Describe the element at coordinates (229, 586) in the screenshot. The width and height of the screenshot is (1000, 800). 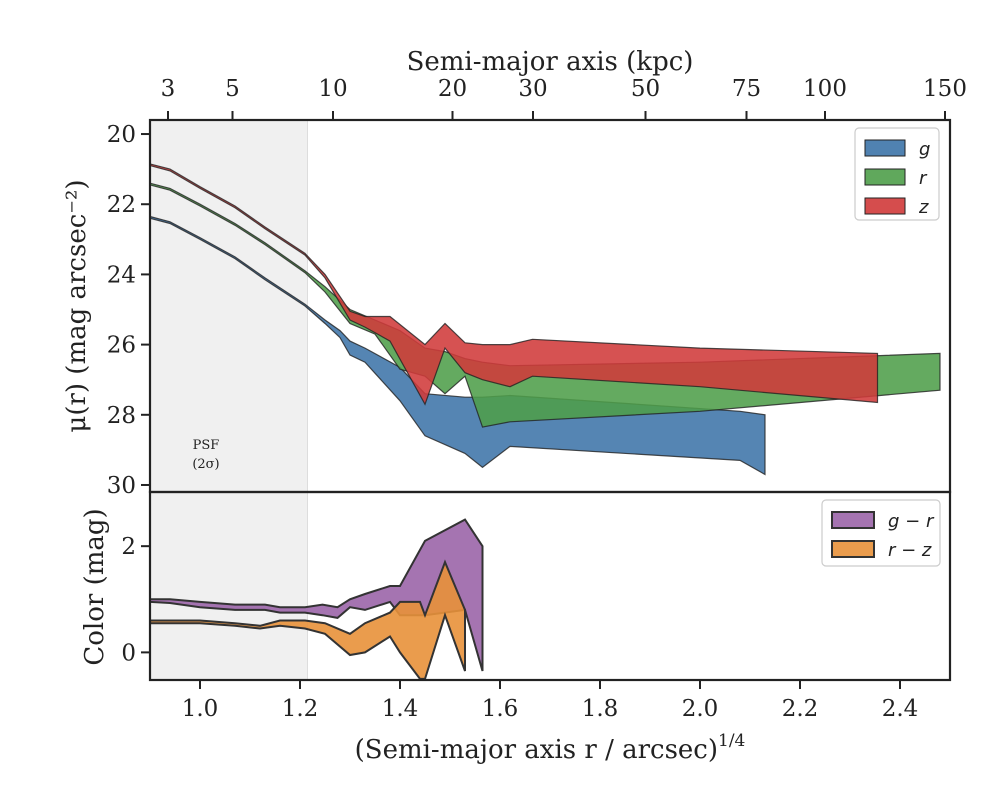
I see `psf-shade-color` at that location.